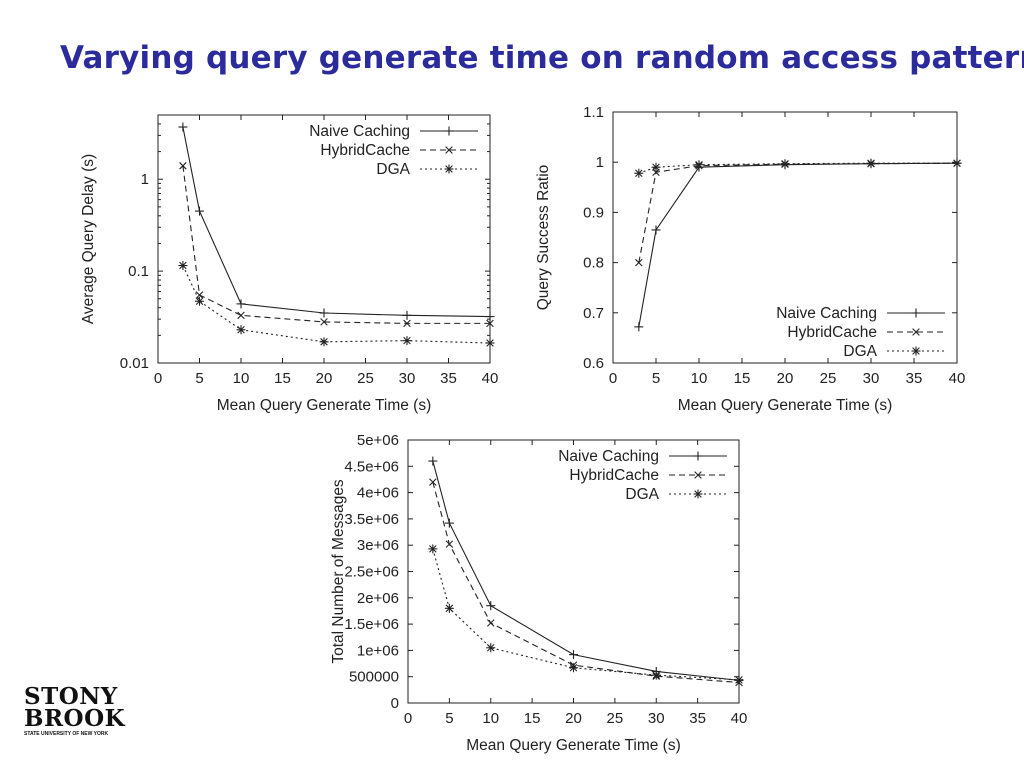  Describe the element at coordinates (614, 475) in the screenshot. I see `legend-label: HybridCache` at that location.